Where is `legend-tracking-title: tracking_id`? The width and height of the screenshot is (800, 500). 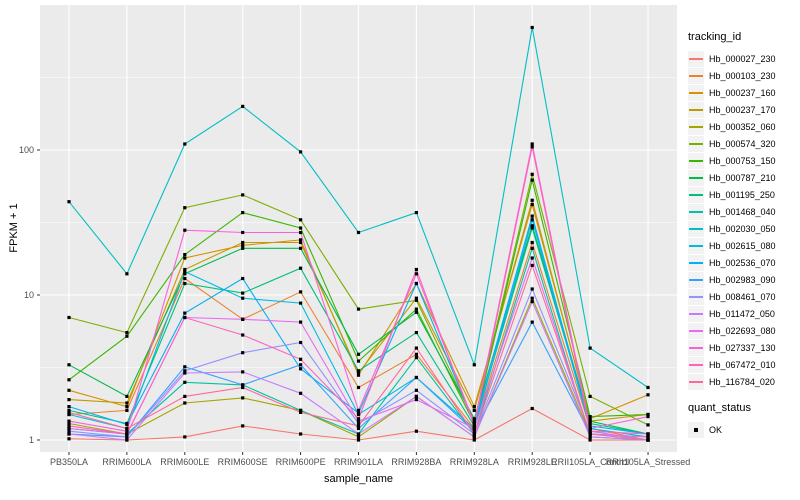 legend-tracking-title: tracking_id is located at coordinates (715, 37).